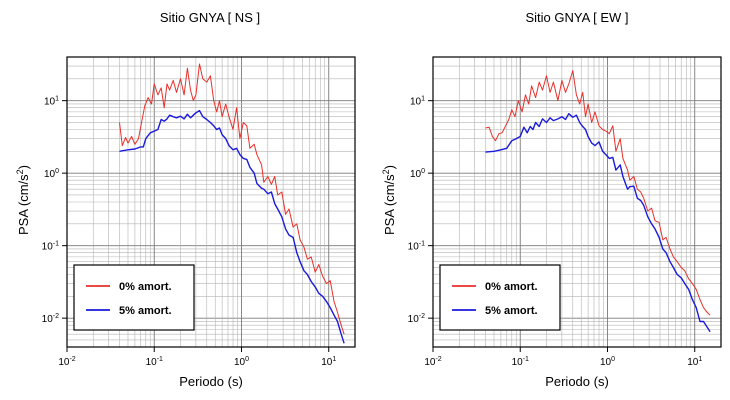  I want to click on chart-title: Sitio GNYA [ EW ], so click(576, 17).